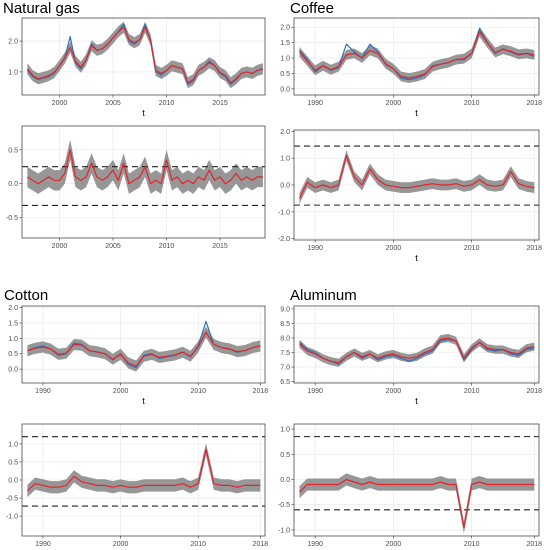 The height and width of the screenshot is (550, 544). I want to click on chart-title: Natural gas, so click(41, 8).